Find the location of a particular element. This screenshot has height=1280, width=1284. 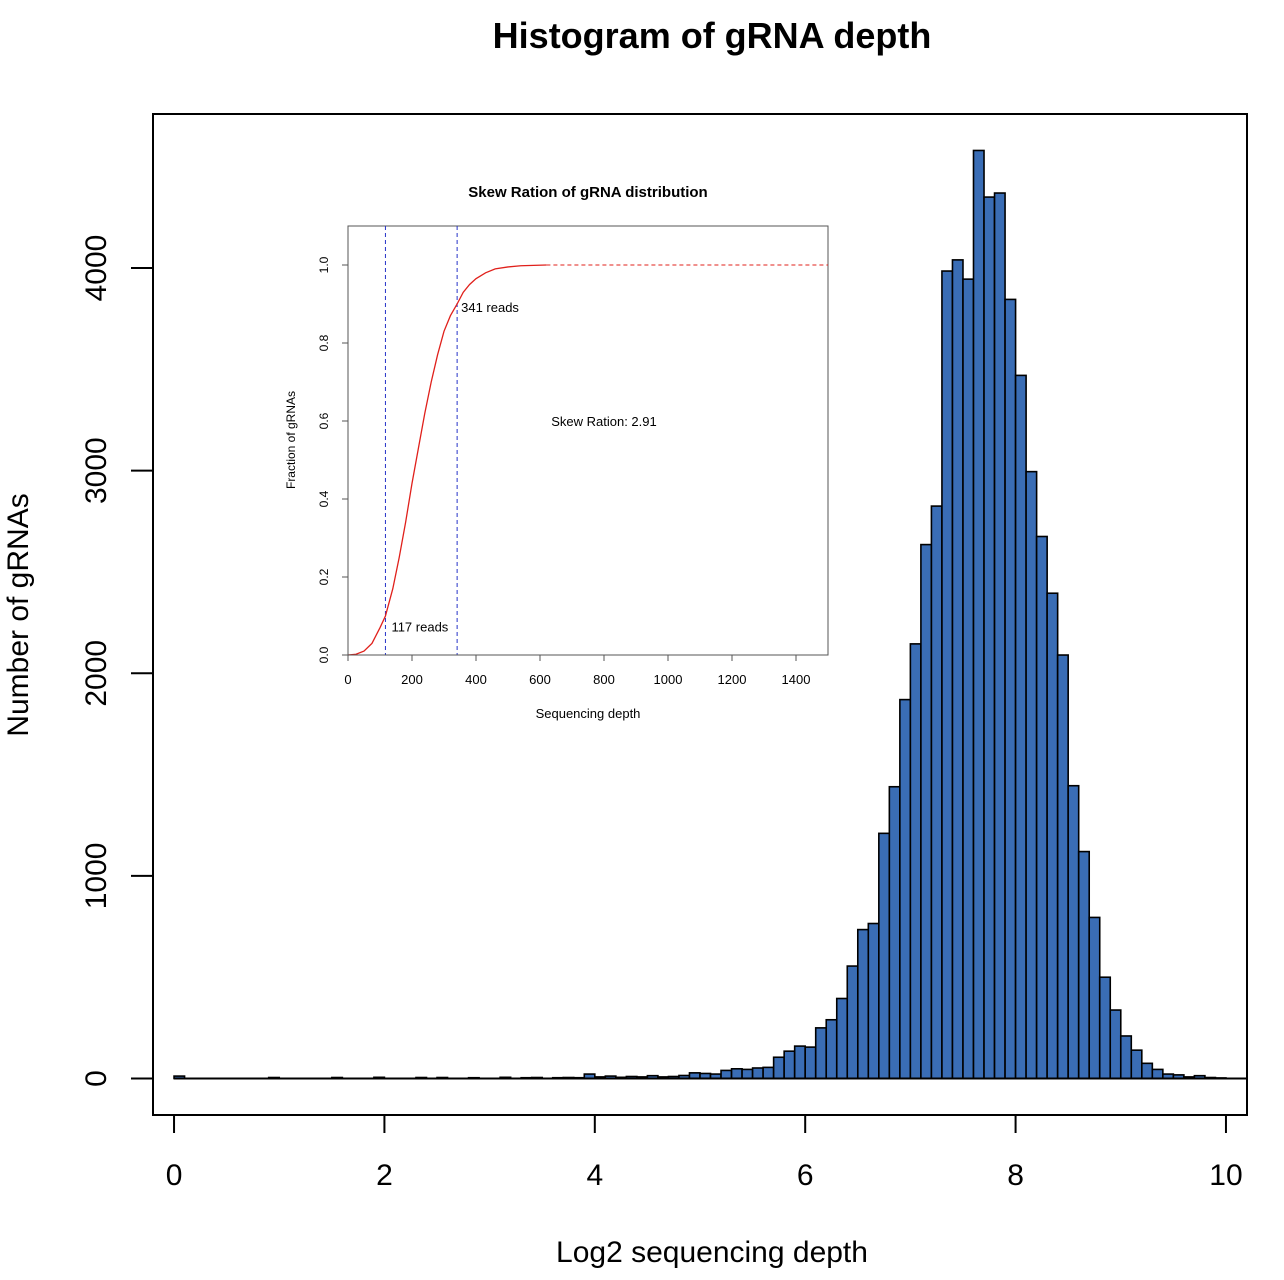

inset-cumulative-curve is located at coordinates (447, 460).